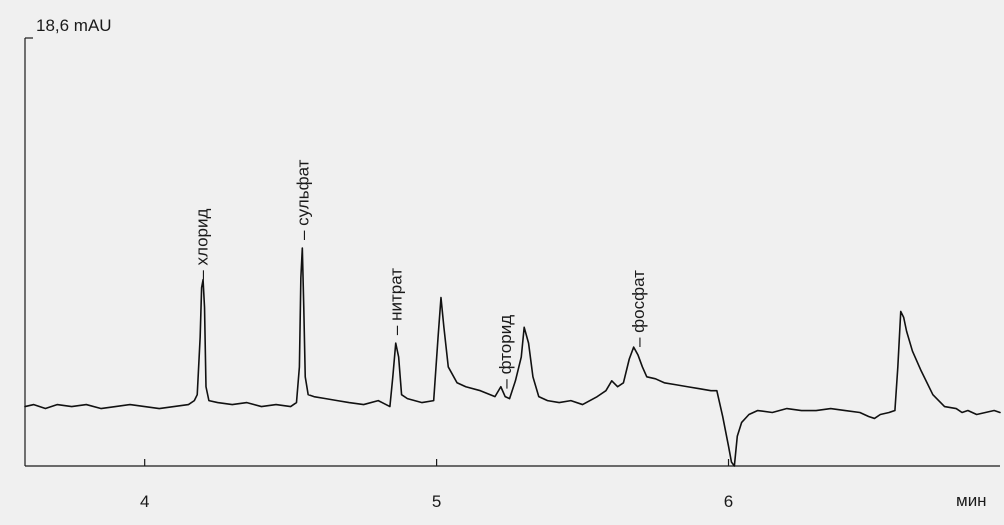 The width and height of the screenshot is (1004, 525). I want to click on x-tick-label: 5, so click(436, 501).